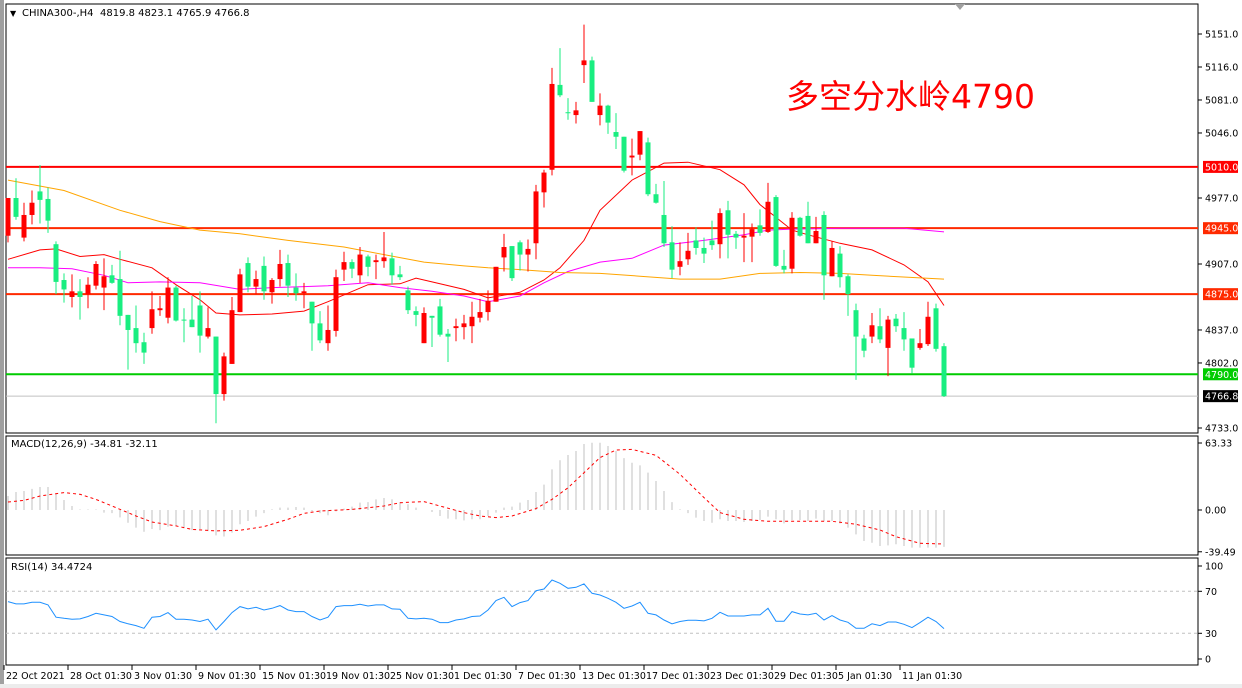 This screenshot has width=1242, height=688. I want to click on time-tick-label: 28 Oct 01:30, so click(101, 676).